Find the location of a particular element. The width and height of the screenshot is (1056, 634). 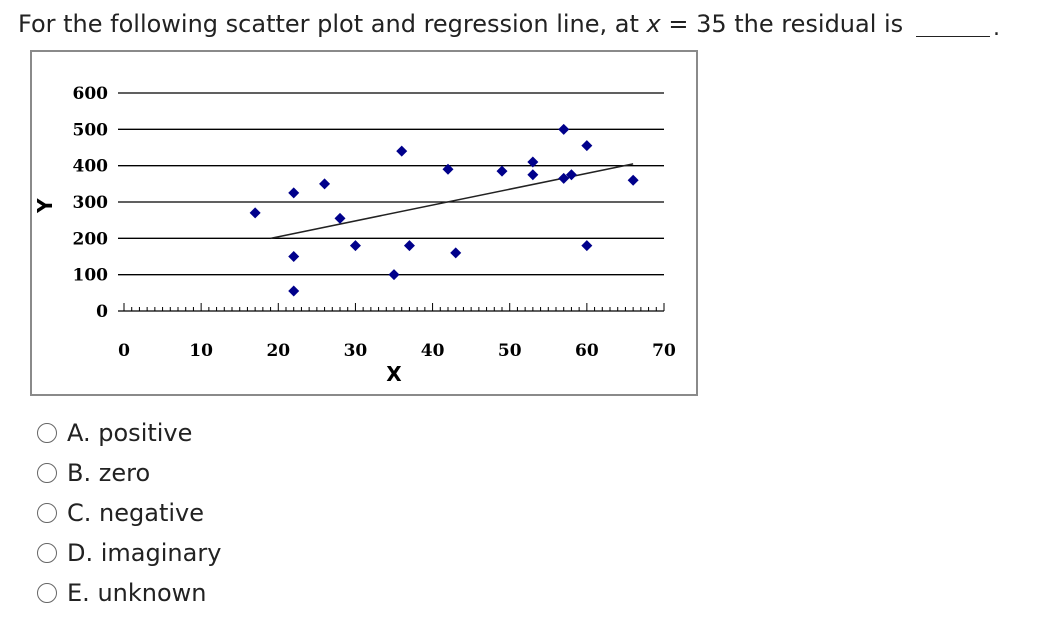

option-b-label: B. zero is located at coordinates (108, 473).